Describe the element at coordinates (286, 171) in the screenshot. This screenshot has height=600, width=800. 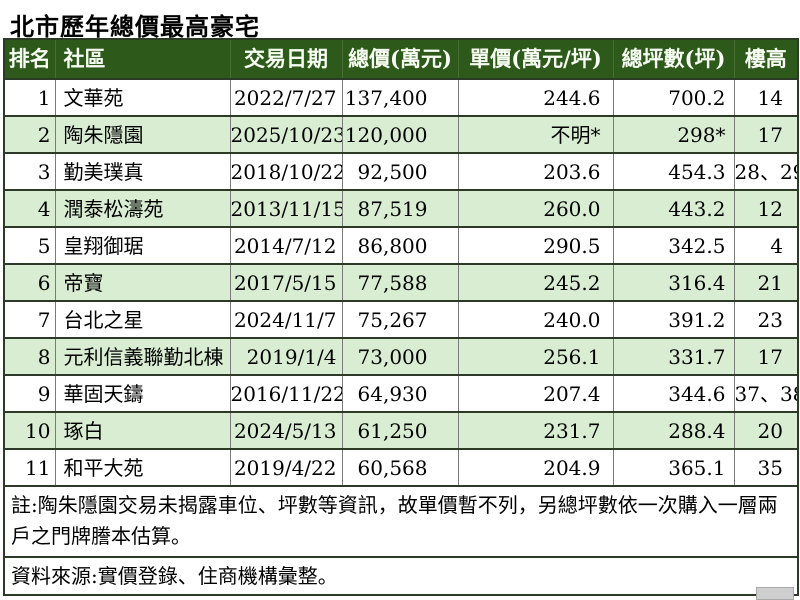
I see `cell-date: 2018/10/22` at that location.